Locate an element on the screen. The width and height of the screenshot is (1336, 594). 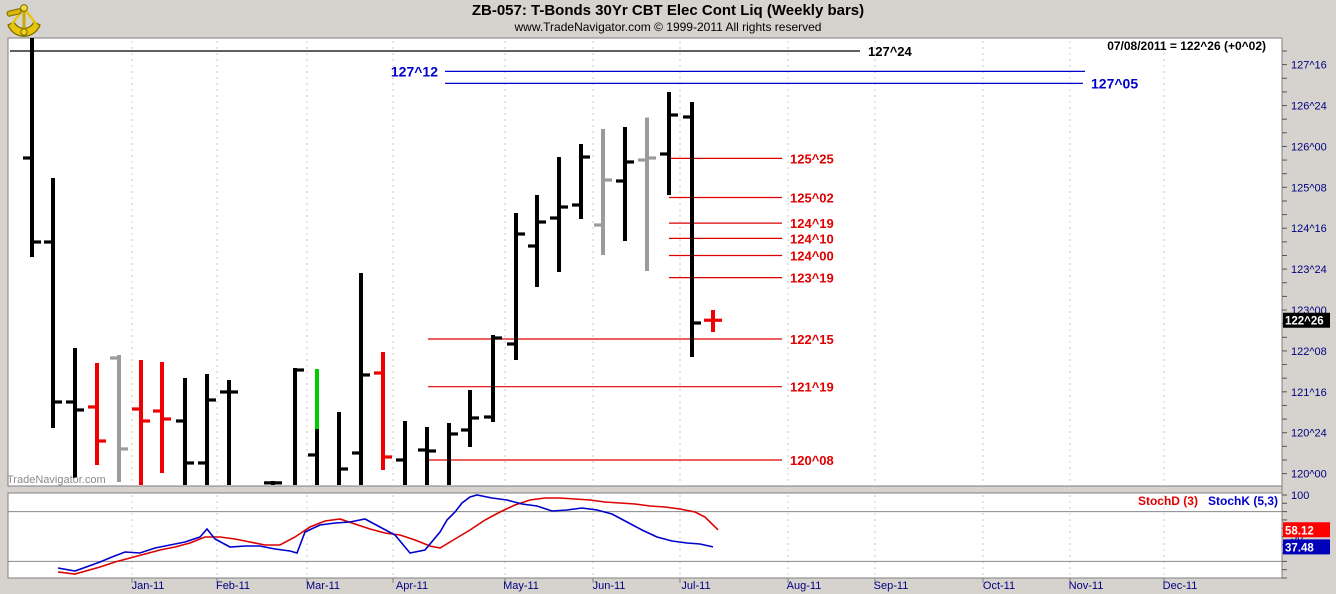
month-label: Dec-11 is located at coordinates (1180, 586).